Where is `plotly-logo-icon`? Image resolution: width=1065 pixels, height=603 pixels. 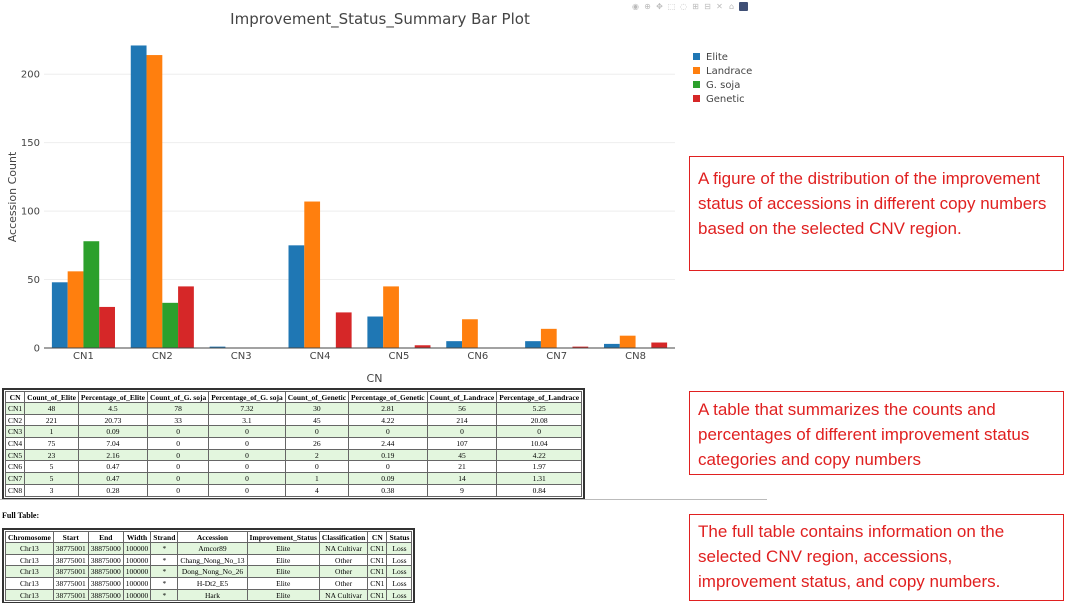 plotly-logo-icon is located at coordinates (743, 6).